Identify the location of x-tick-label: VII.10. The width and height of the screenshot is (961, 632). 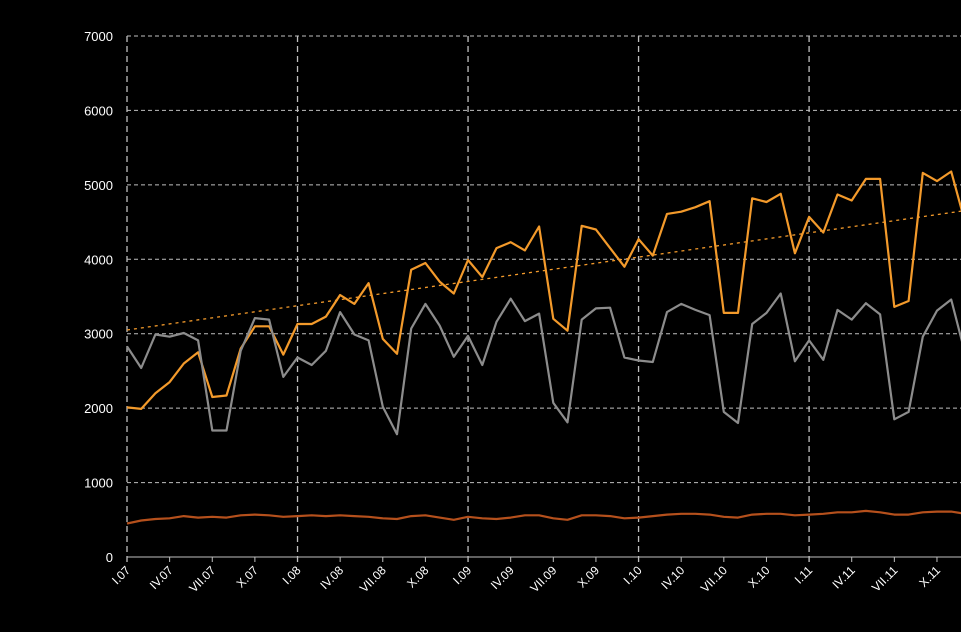
(714, 579).